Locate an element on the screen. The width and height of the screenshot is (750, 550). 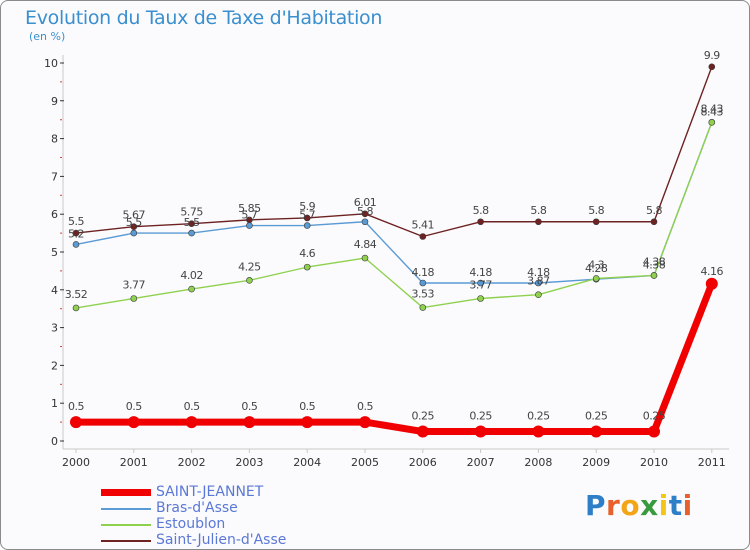
logo-letter: r is located at coordinates (613, 505).